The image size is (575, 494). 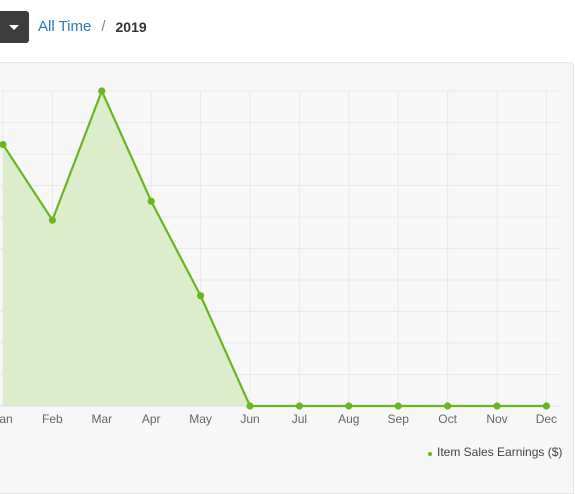 What do you see at coordinates (52, 419) in the screenshot?
I see `x-tick-label: Feb` at bounding box center [52, 419].